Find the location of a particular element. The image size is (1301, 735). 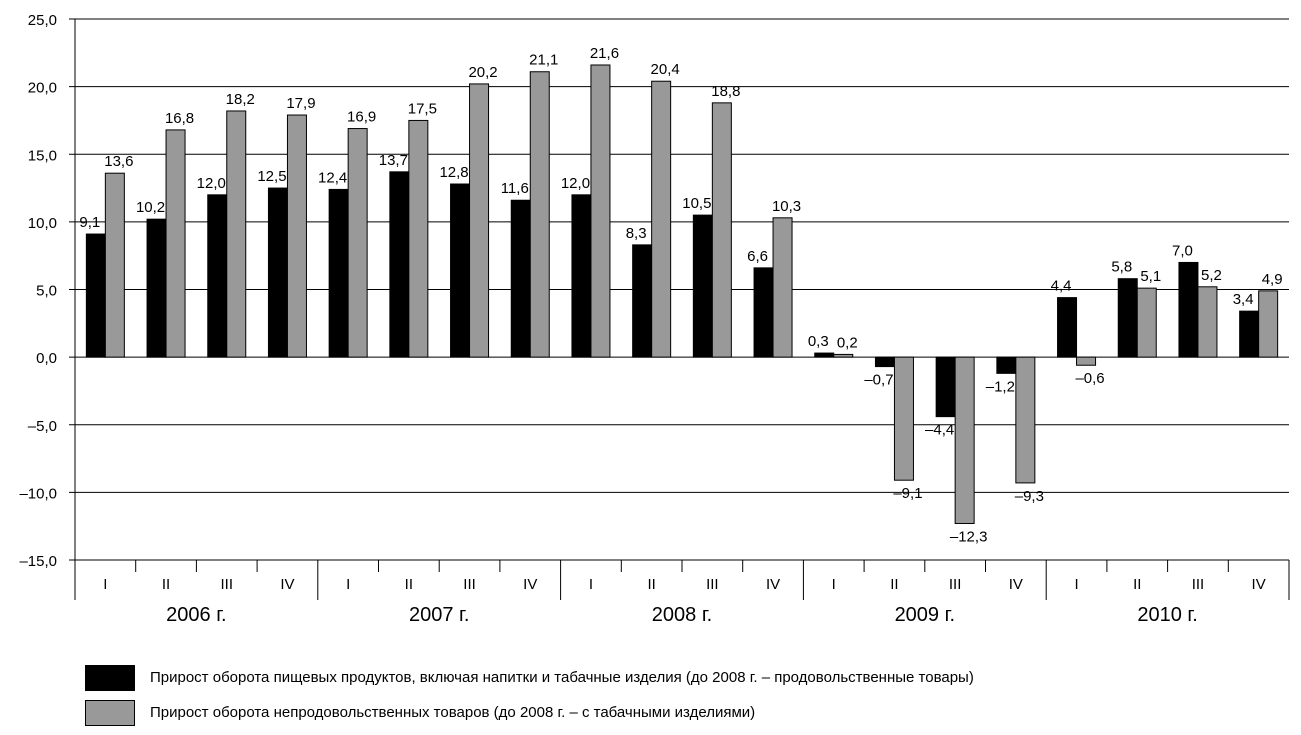

data-label: 3,4 is located at coordinates (1243, 299).